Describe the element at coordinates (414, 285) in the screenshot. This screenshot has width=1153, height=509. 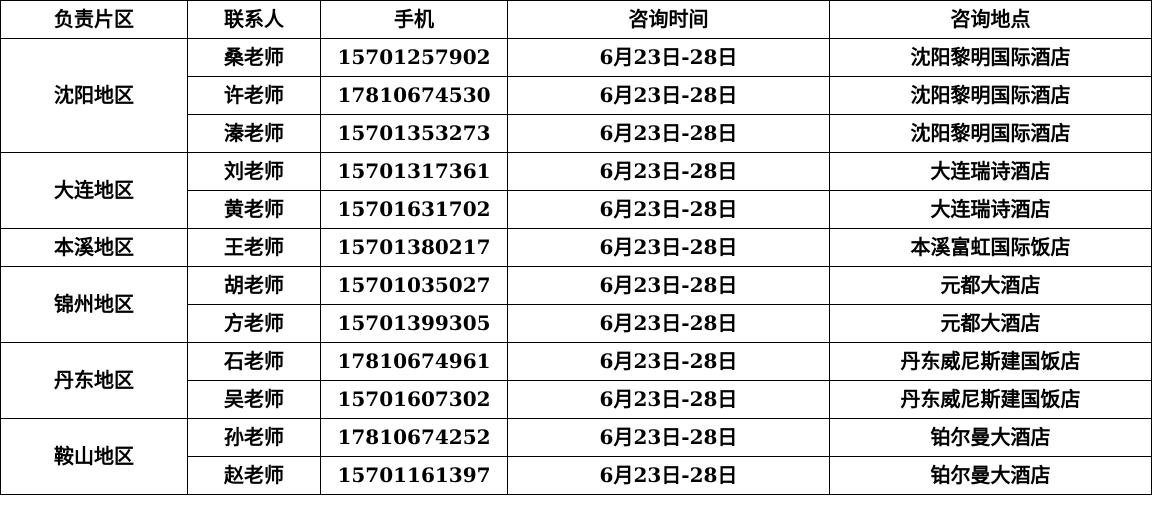
I see `phone-cell: 15701035027` at that location.